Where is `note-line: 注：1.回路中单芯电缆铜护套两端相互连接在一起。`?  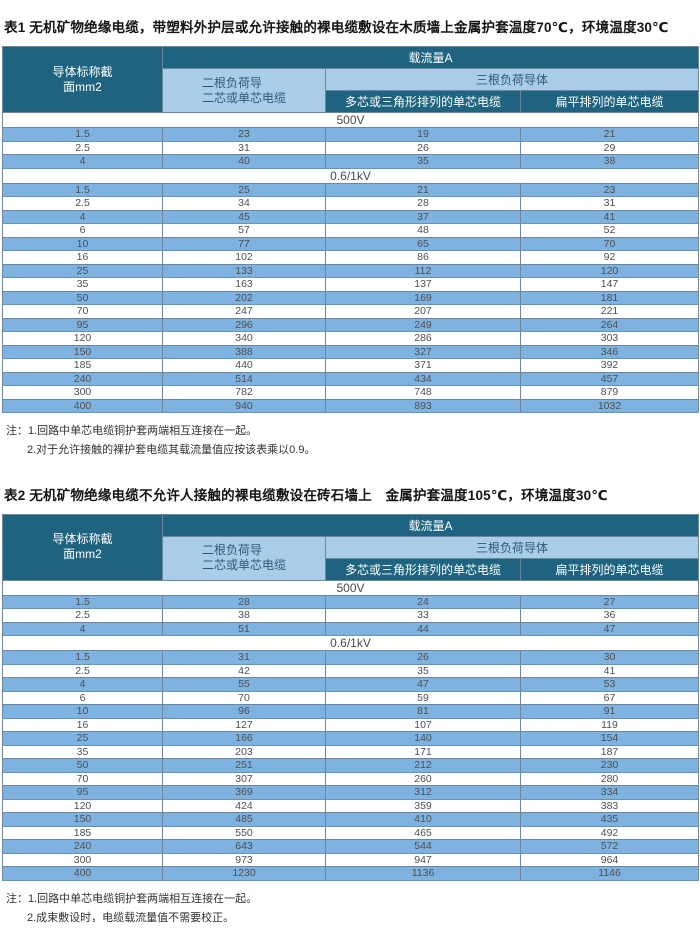 note-line: 注：1.回路中单芯电缆铜护套两端相互连接在一起。 is located at coordinates (132, 431).